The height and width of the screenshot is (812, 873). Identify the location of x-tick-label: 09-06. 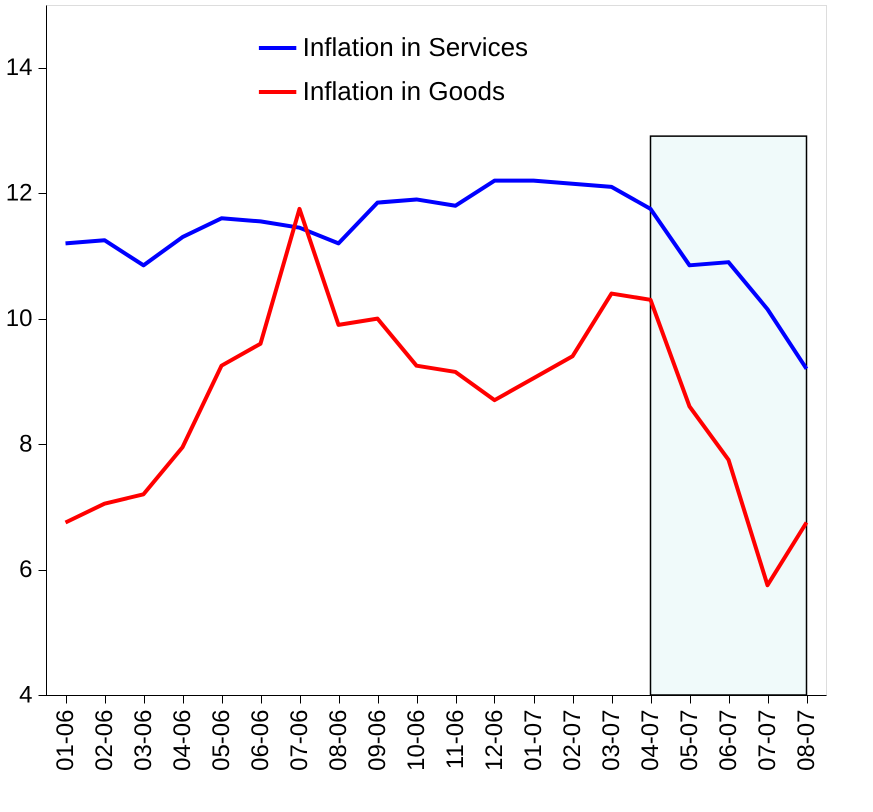
(377, 740).